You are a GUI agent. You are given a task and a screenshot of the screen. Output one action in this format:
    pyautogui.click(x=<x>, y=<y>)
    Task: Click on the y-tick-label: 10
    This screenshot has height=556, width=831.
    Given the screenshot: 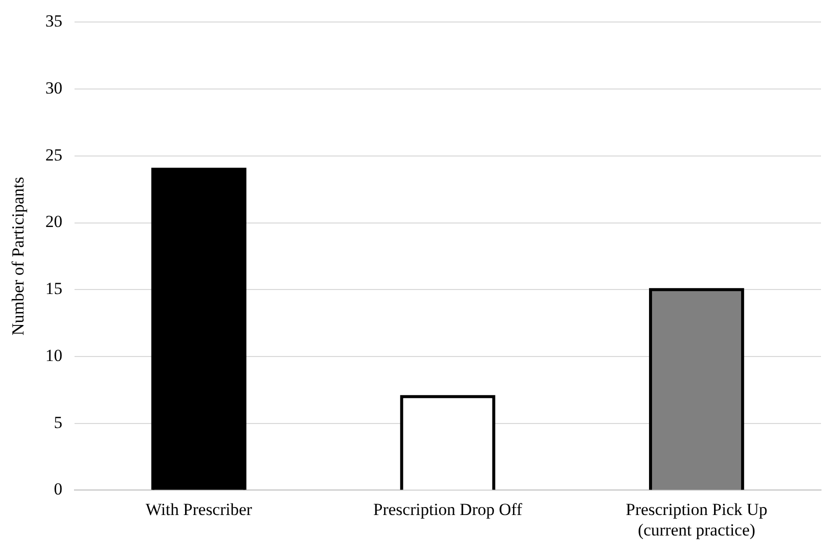 What is the action you would take?
    pyautogui.click(x=53, y=355)
    